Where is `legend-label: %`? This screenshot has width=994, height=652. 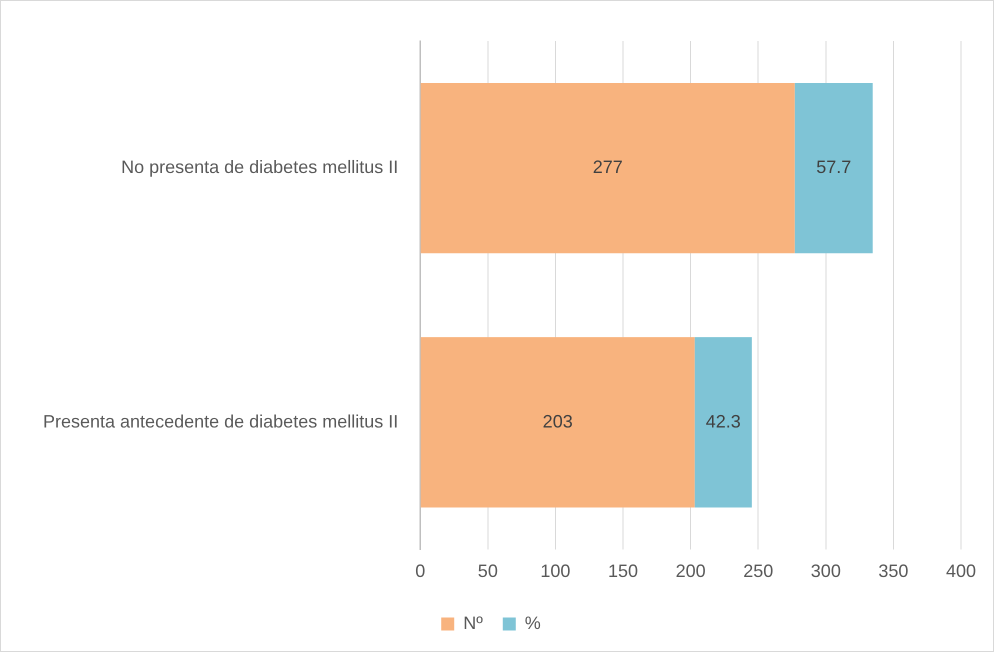
legend-label: % is located at coordinates (532, 622).